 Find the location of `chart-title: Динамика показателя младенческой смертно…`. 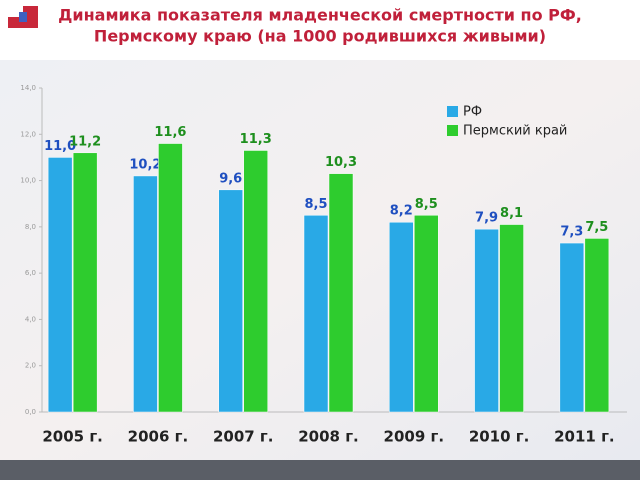

chart-title: Динамика показателя младенческой смертно… is located at coordinates (320, 15).